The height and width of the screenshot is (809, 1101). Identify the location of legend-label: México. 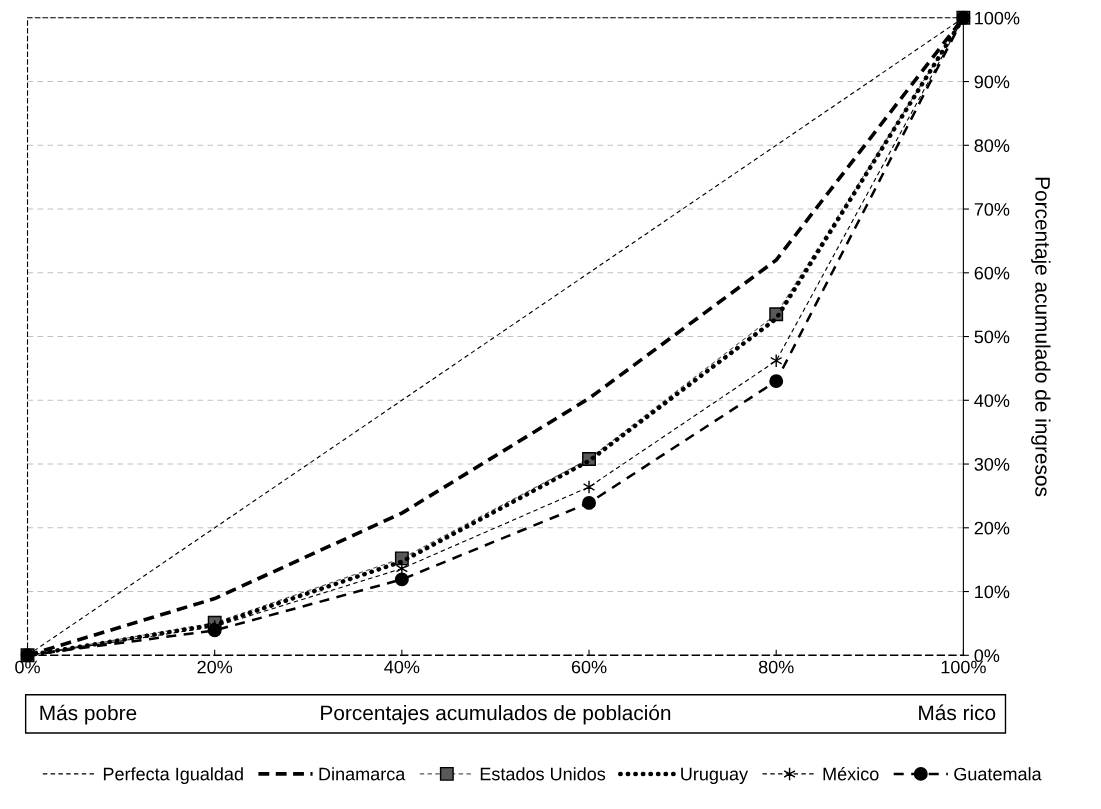
(851, 773).